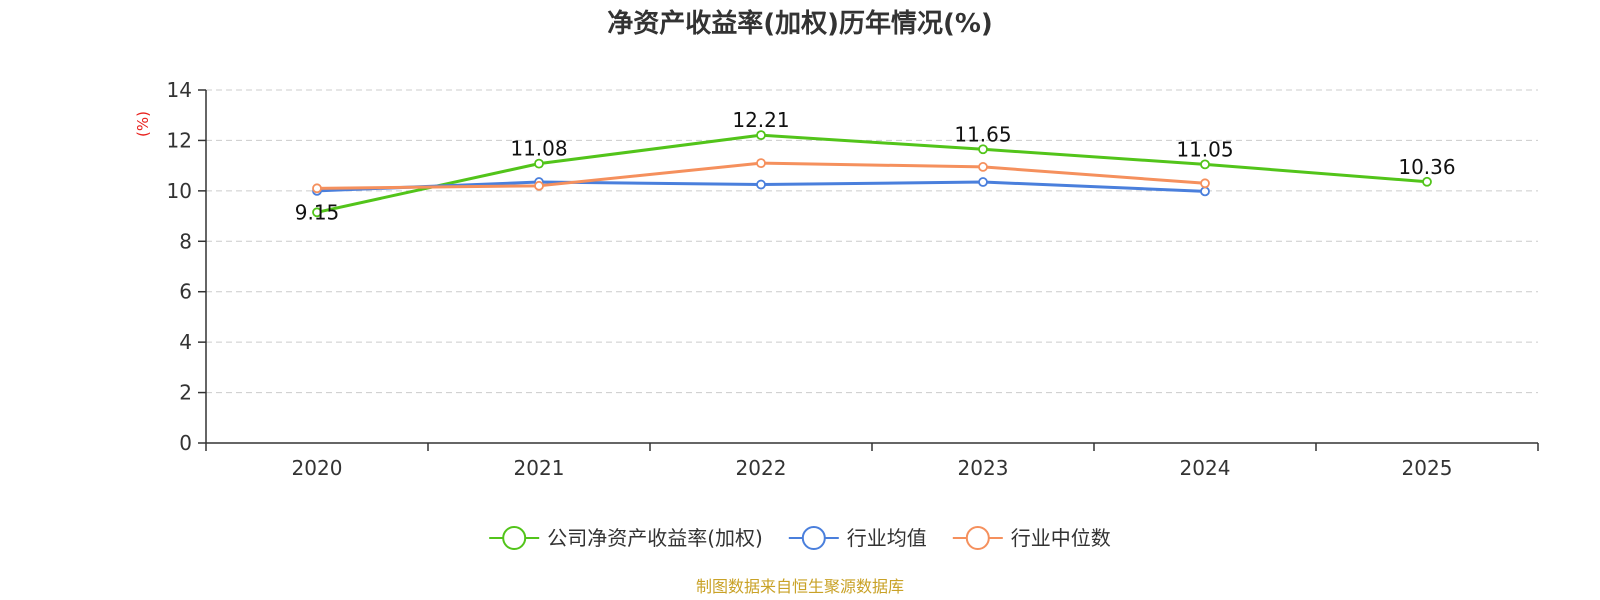  I want to click on x-tick-label: 2023, so click(983, 468).